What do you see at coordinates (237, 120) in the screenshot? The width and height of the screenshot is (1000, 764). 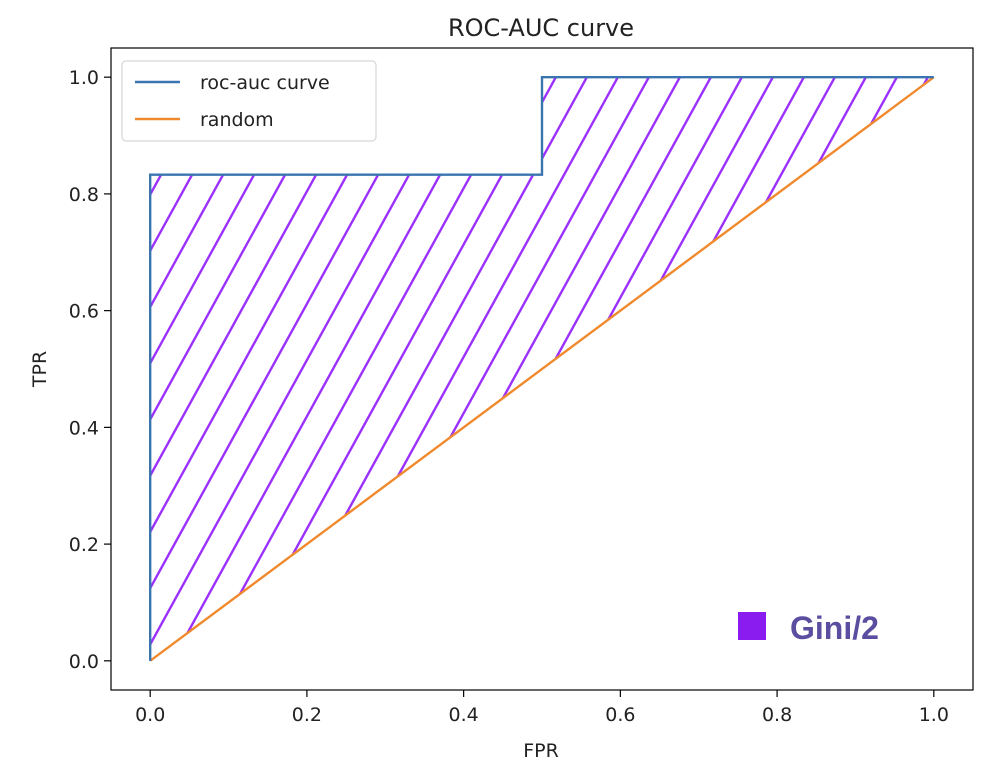 I see `legend-label: random` at bounding box center [237, 120].